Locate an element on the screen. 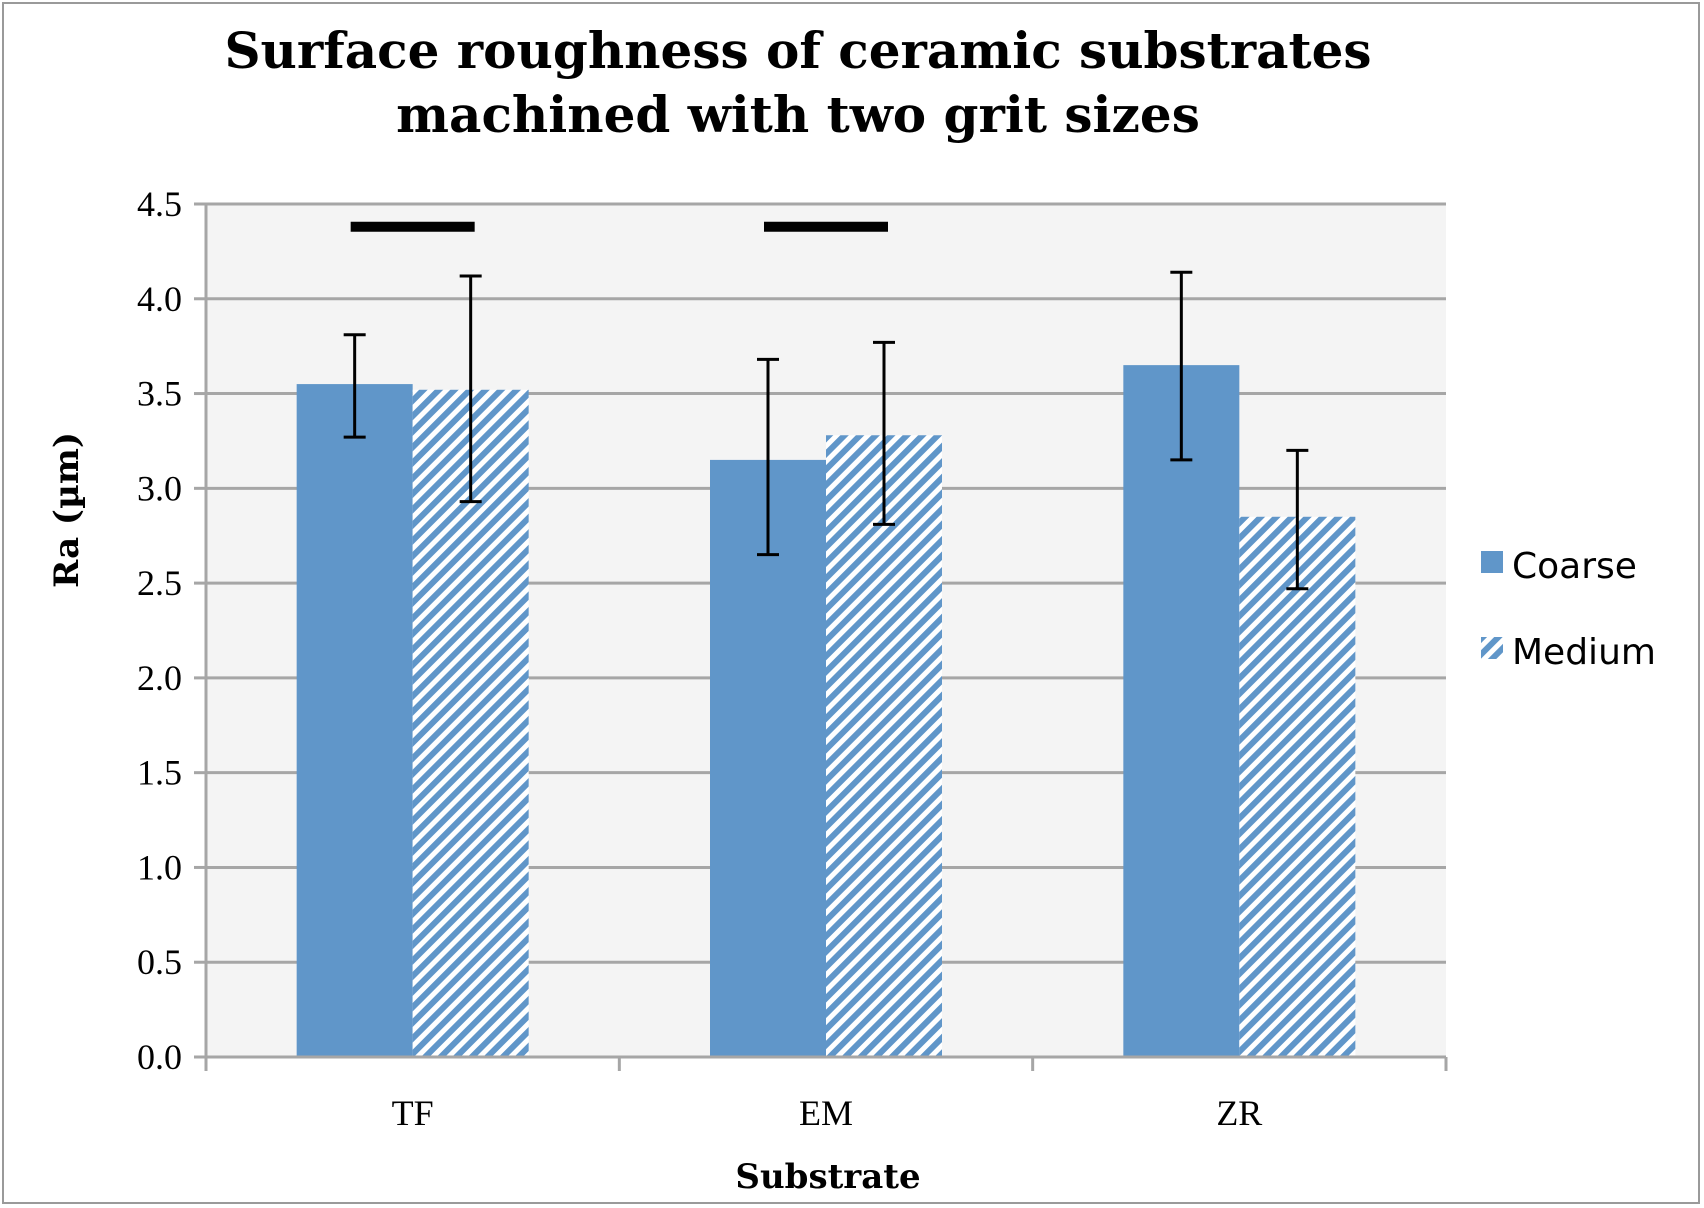  bar-coarse-tf is located at coordinates (354, 721).